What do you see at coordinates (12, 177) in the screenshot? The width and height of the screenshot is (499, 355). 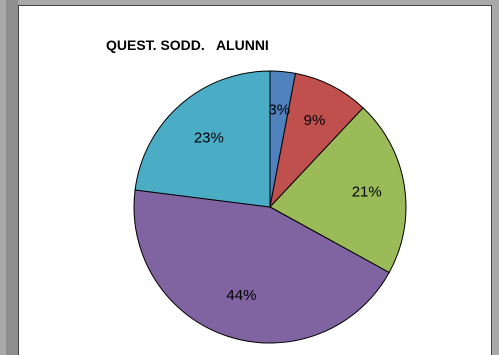 I see `frame-border` at bounding box center [12, 177].